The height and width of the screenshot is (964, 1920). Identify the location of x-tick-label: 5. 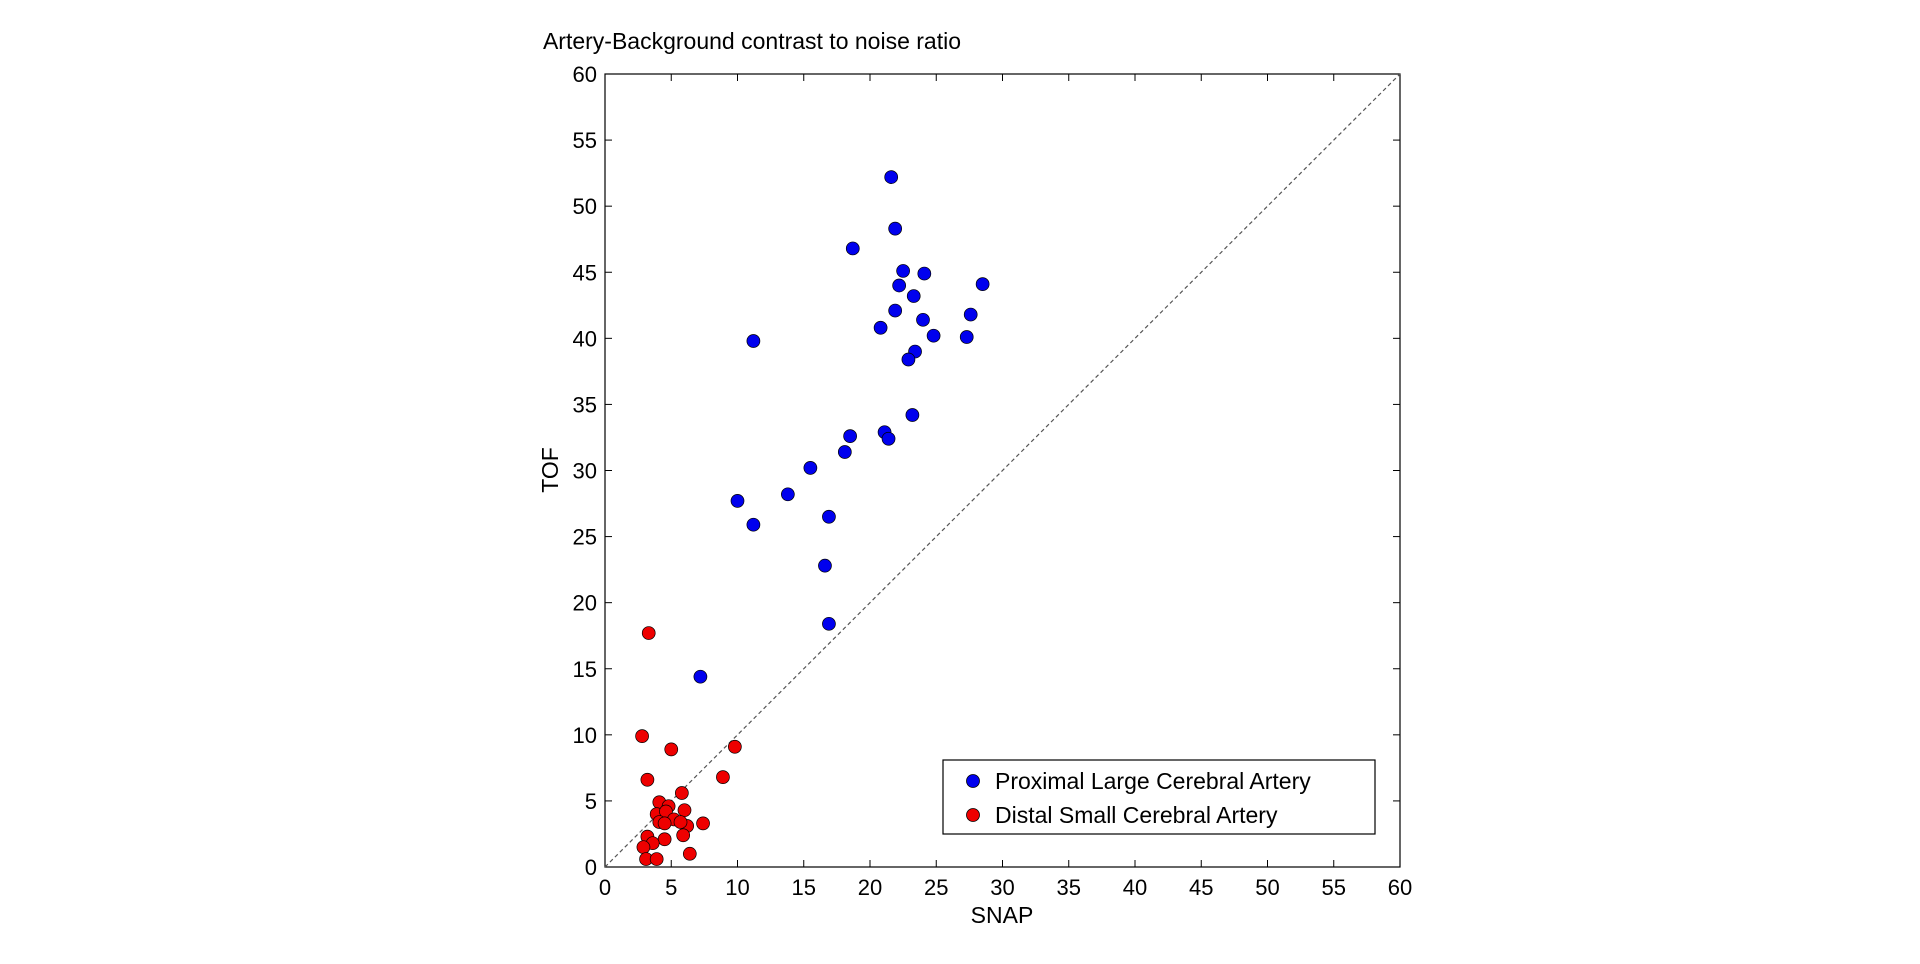
(671, 887).